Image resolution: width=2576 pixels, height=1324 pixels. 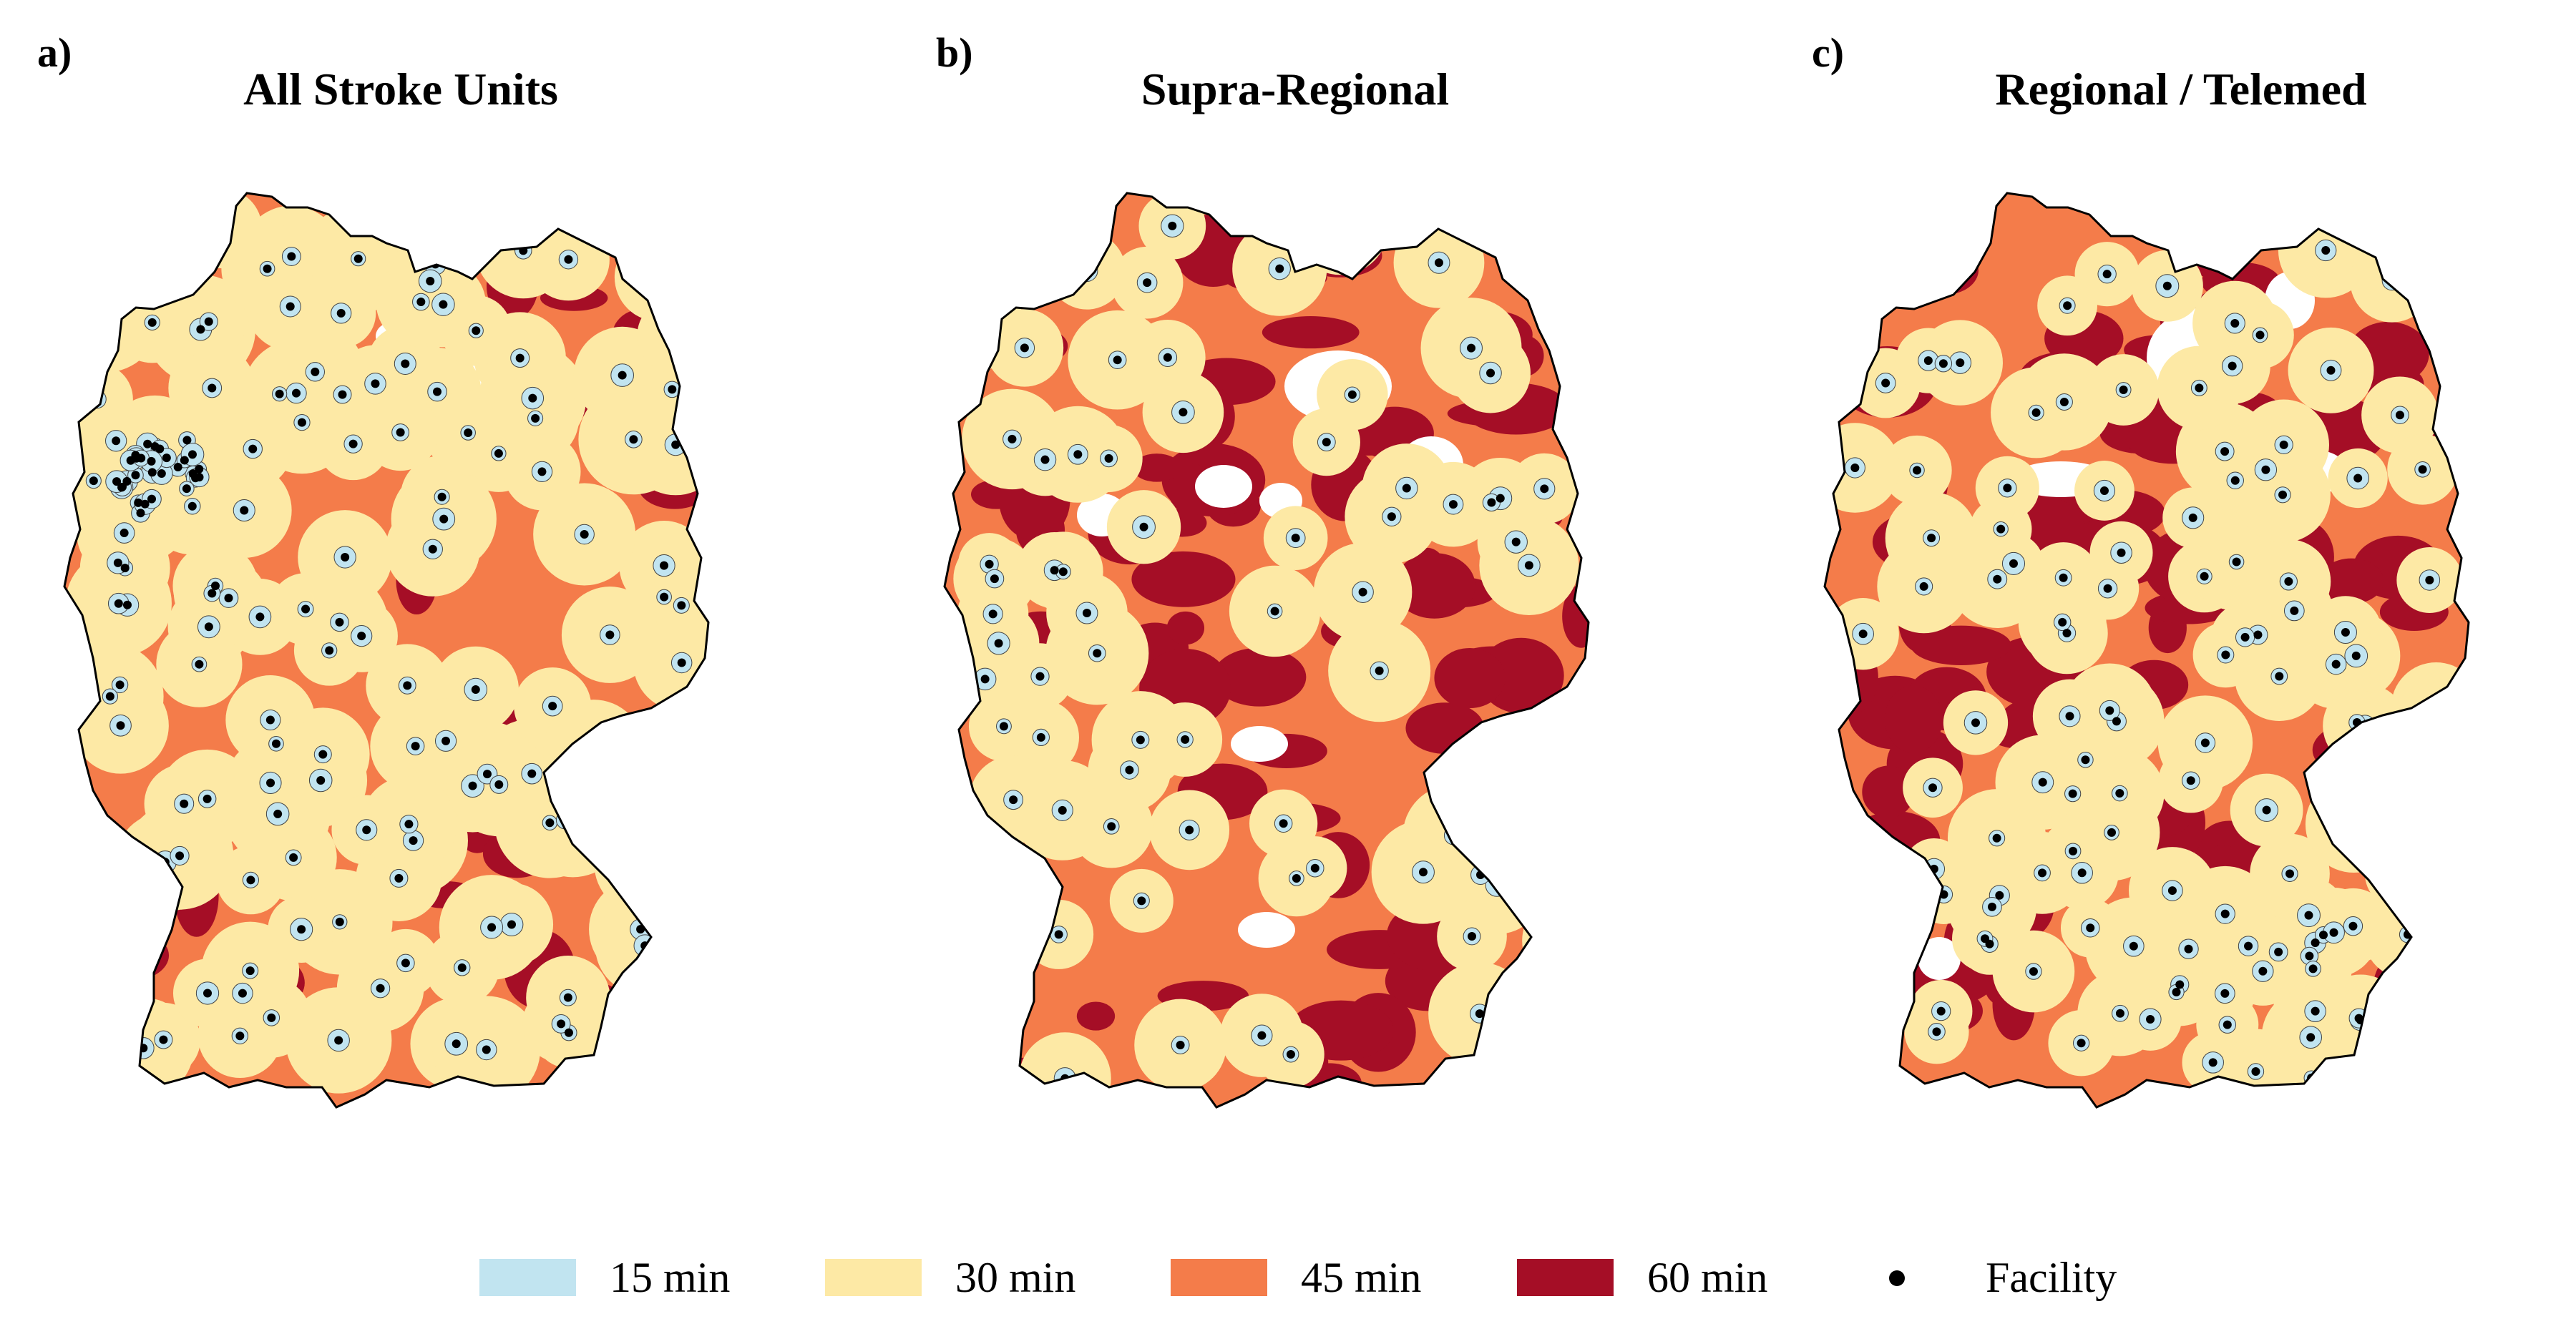 I want to click on uncovered-area, so click(x=1223, y=486).